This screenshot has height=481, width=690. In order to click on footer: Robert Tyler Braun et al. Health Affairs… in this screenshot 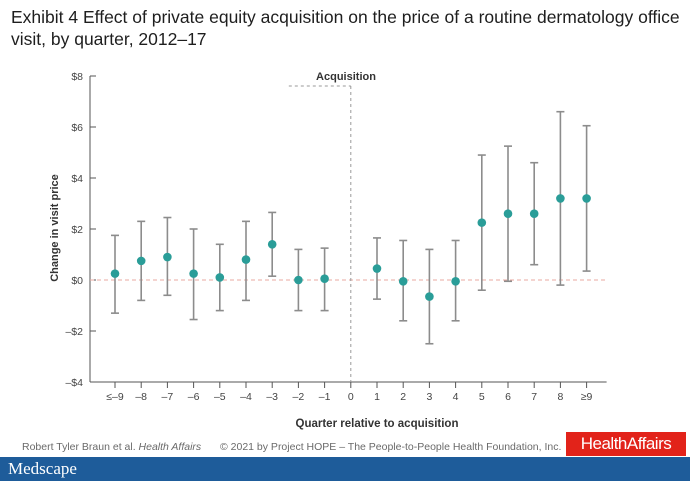, I will do `click(345, 444)`.